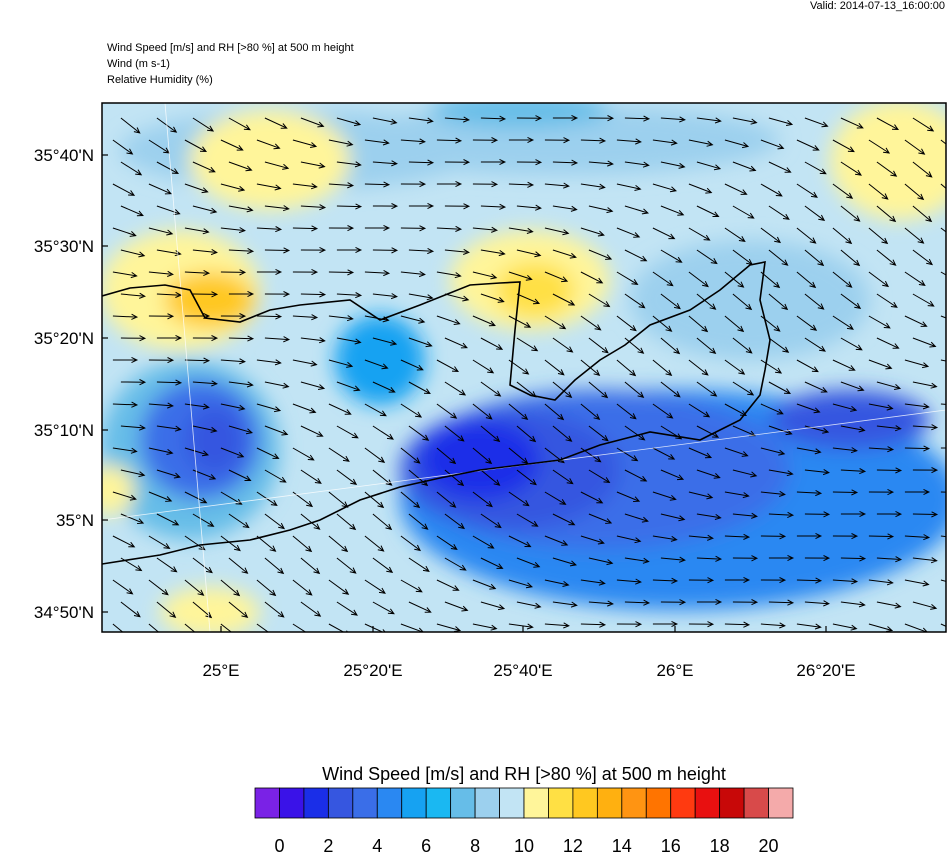  Describe the element at coordinates (674, 670) in the screenshot. I see `lon-label: 26°E` at that location.